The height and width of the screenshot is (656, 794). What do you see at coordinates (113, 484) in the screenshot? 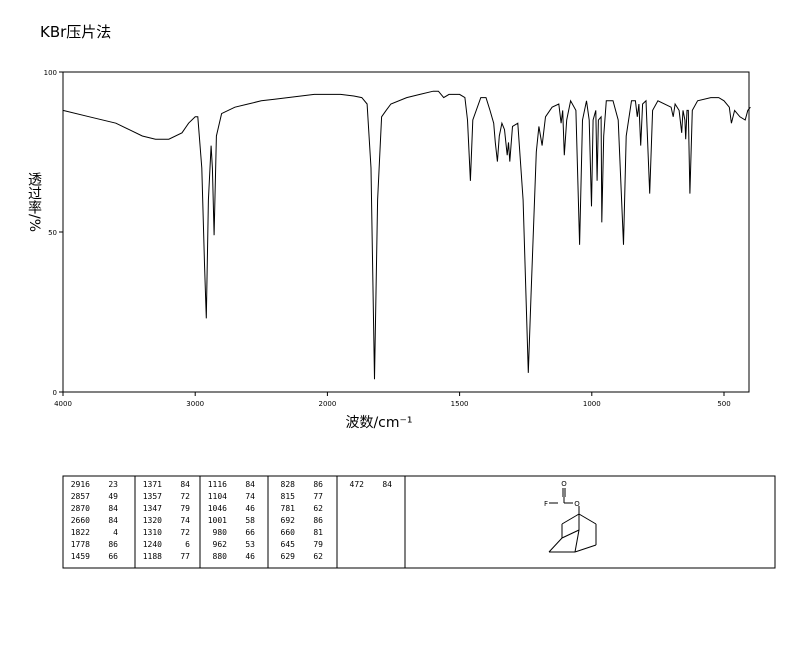
I see `peak-transmittance: 23` at bounding box center [113, 484].